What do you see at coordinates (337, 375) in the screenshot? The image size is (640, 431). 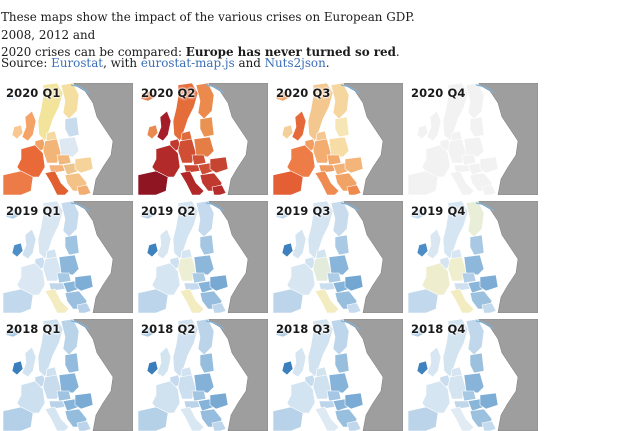 I see `map-tile: 2018 Q3` at bounding box center [337, 375].